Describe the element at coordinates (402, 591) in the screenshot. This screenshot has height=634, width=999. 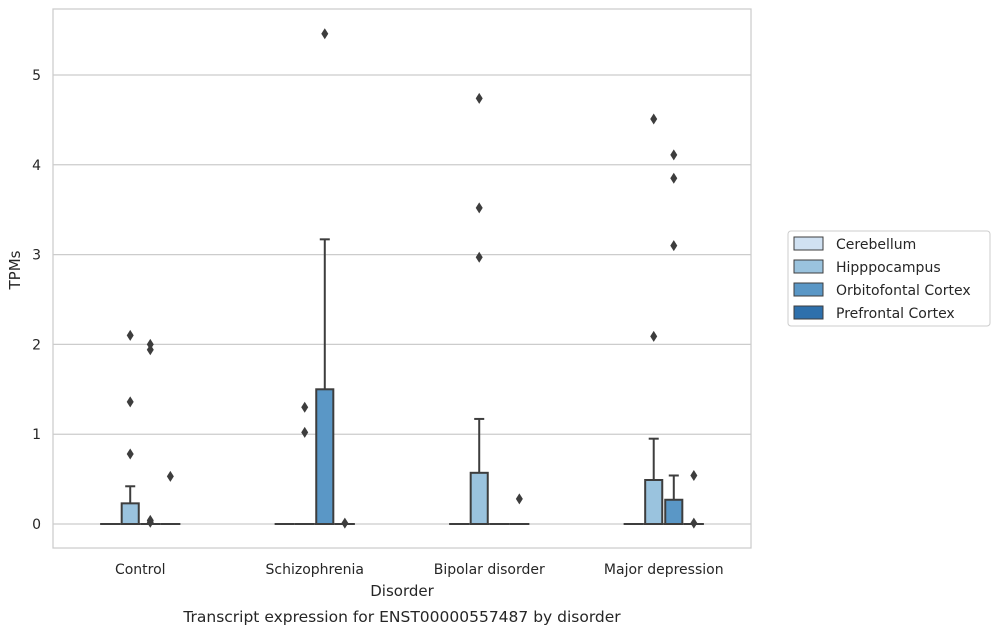
I see `x-axis-label: Disorder` at that location.